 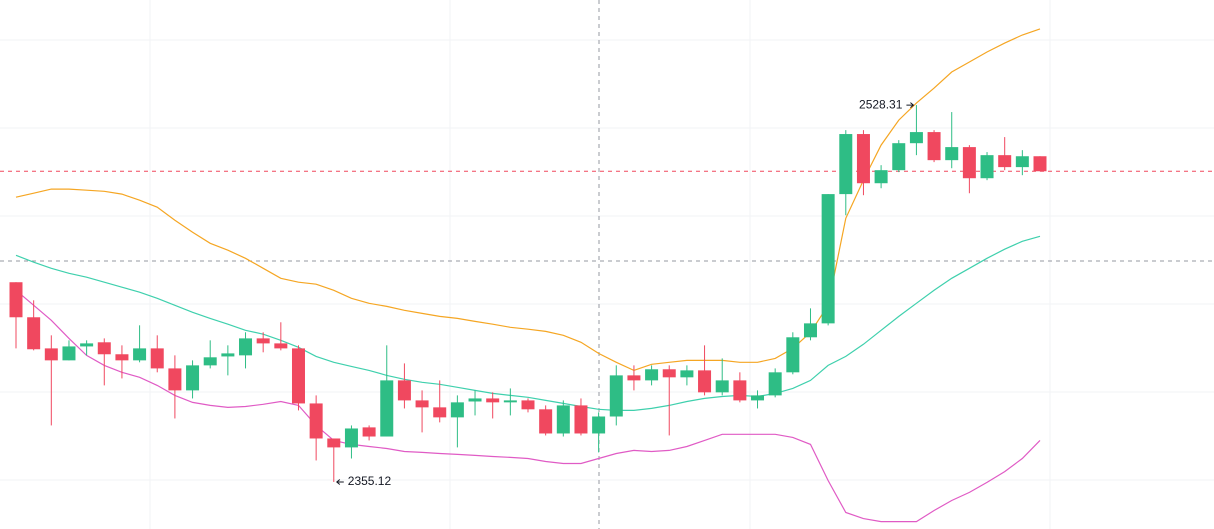 What do you see at coordinates (340, 482) in the screenshot?
I see `low-arrow` at bounding box center [340, 482].